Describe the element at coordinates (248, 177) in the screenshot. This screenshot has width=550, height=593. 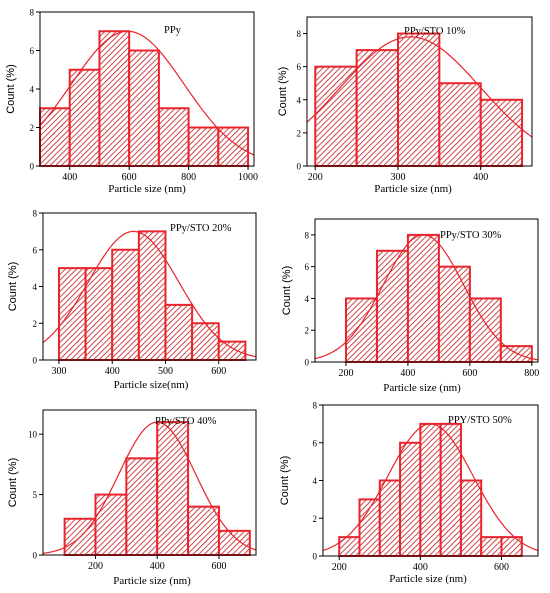
I see `x-tick-label: 1000` at that location.